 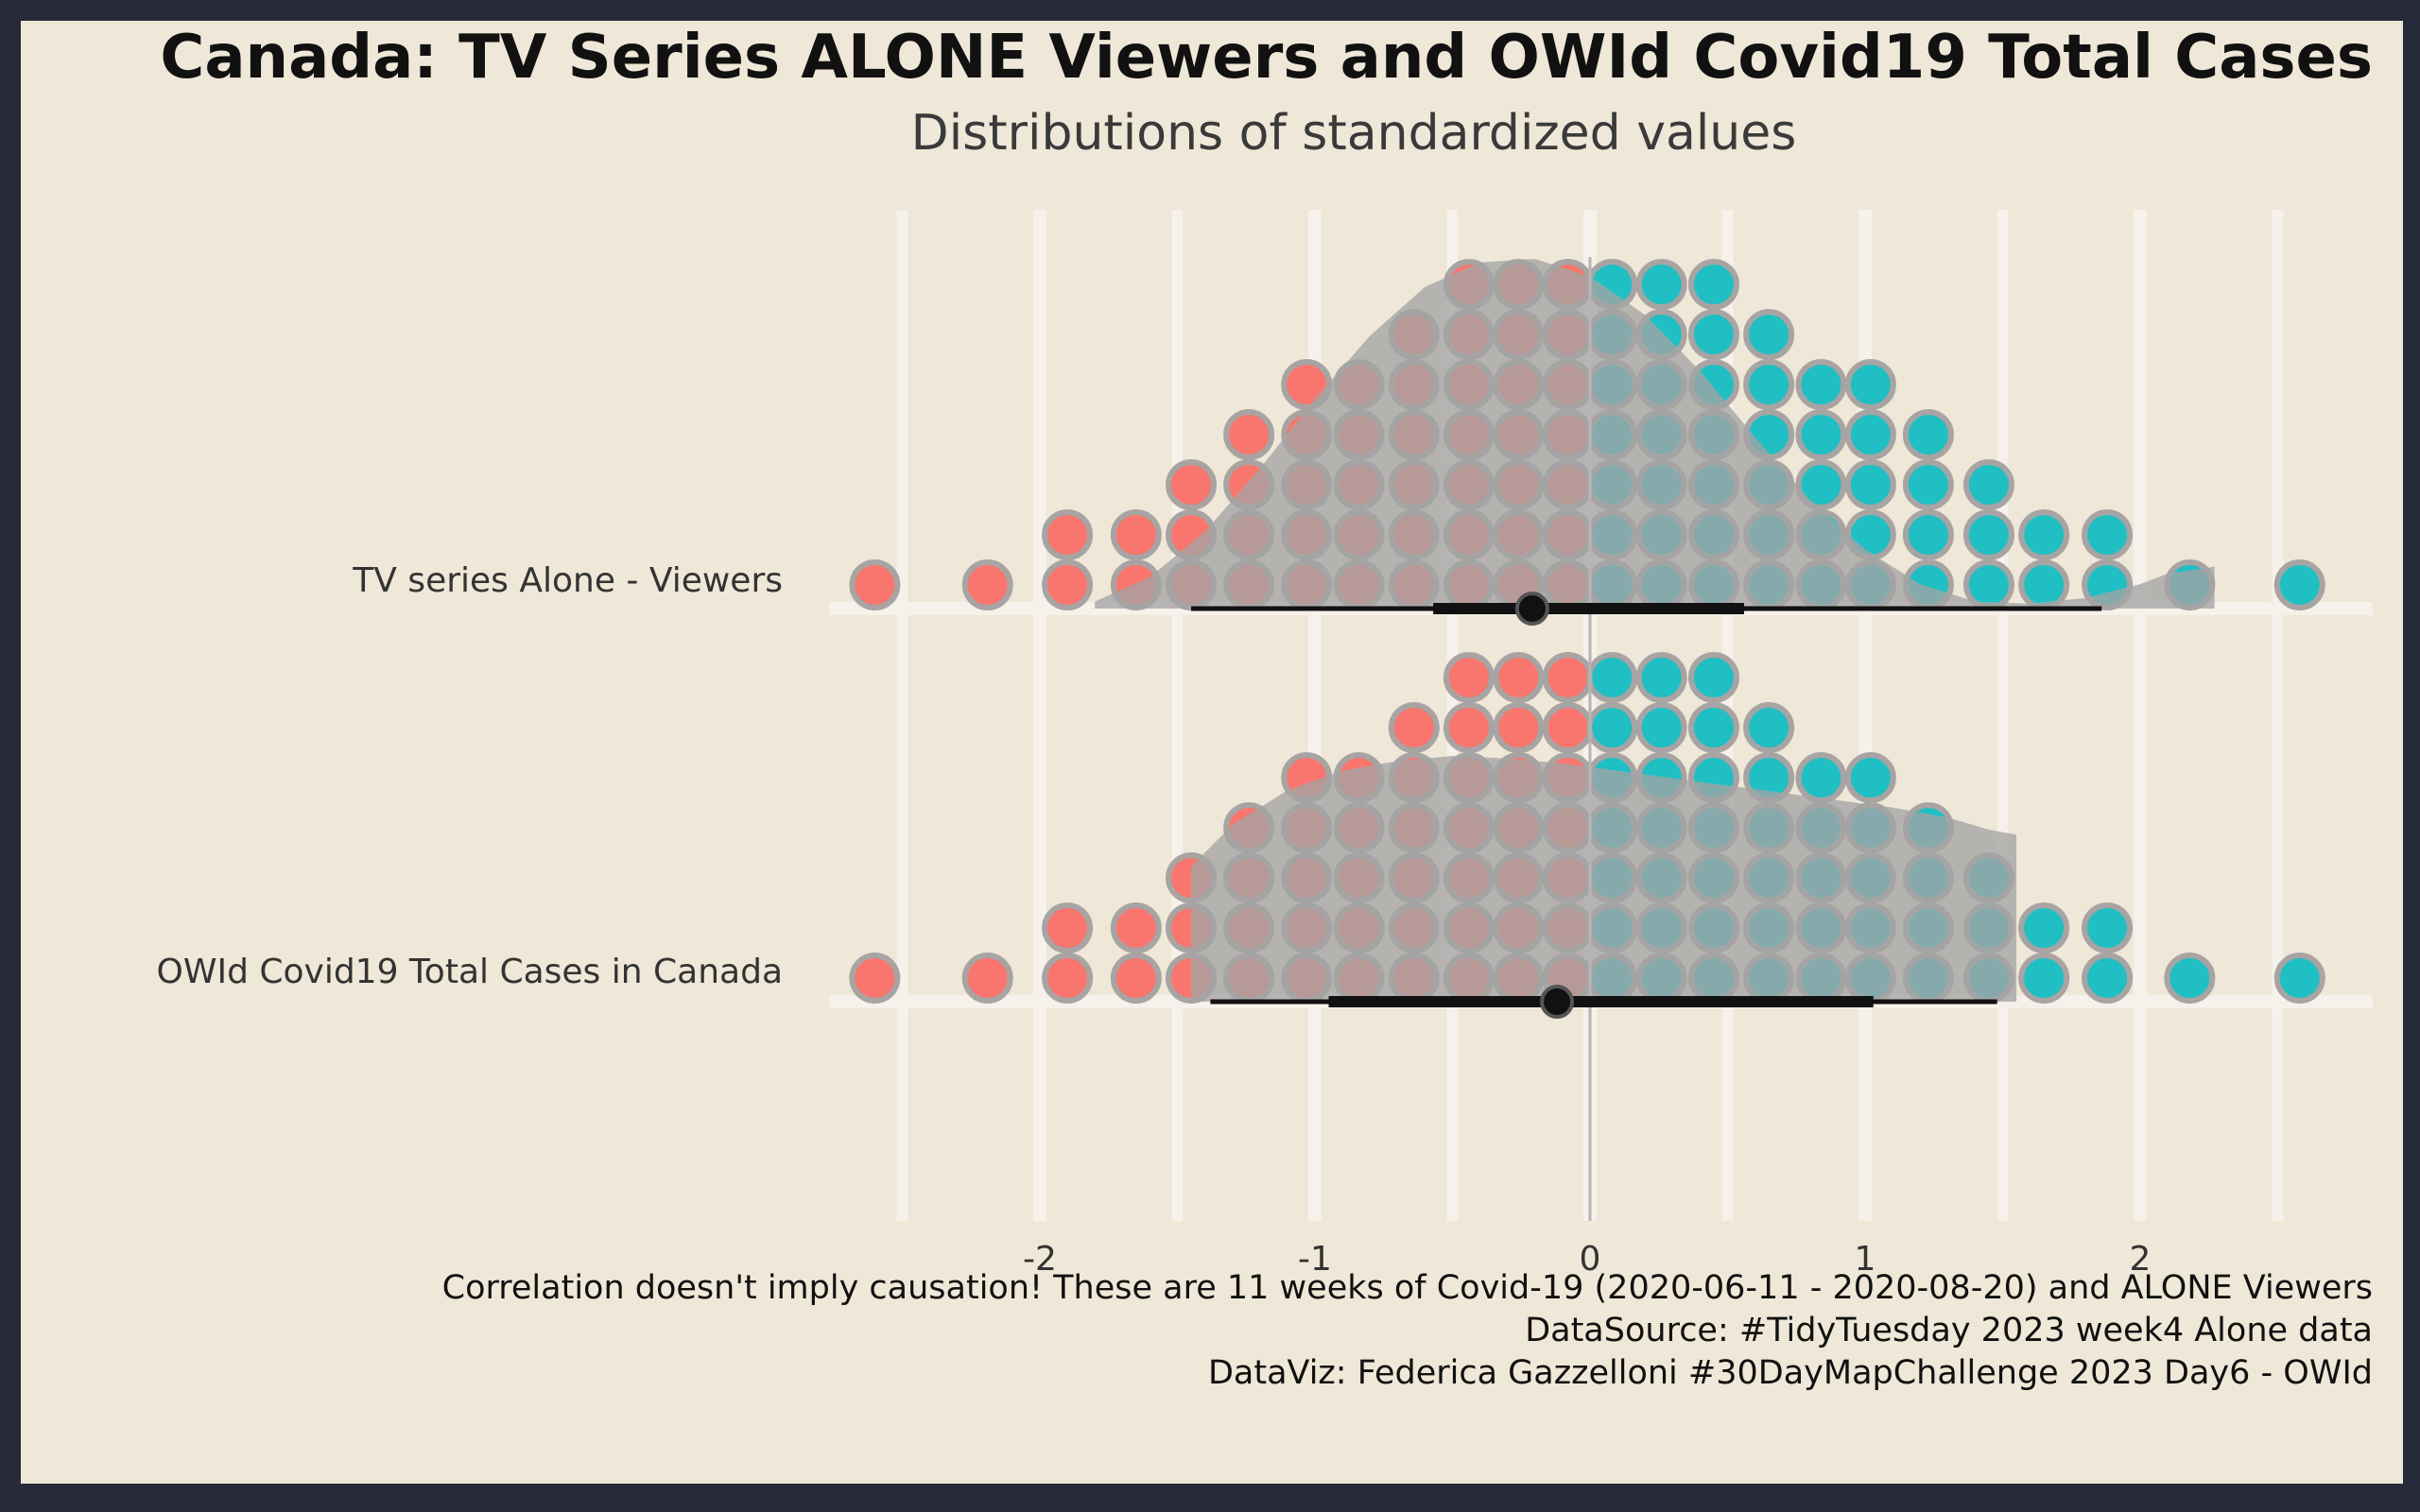 What do you see at coordinates (1354, 133) in the screenshot?
I see `chart-subtitle: Distributions of standardized values` at bounding box center [1354, 133].